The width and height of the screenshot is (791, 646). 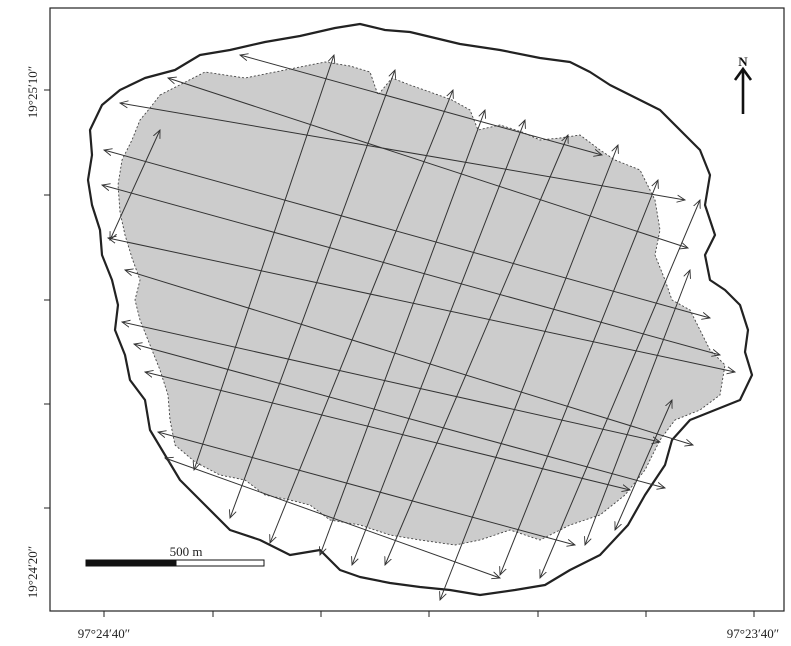 What do you see at coordinates (743, 84) in the screenshot?
I see `north-arrow-icon: N` at bounding box center [743, 84].